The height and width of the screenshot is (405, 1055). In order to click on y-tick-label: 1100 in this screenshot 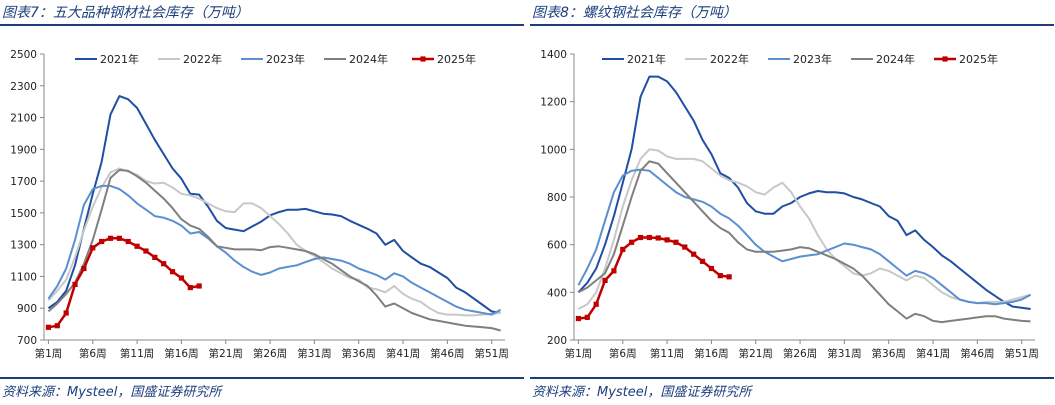, I will do `click(23, 277)`.